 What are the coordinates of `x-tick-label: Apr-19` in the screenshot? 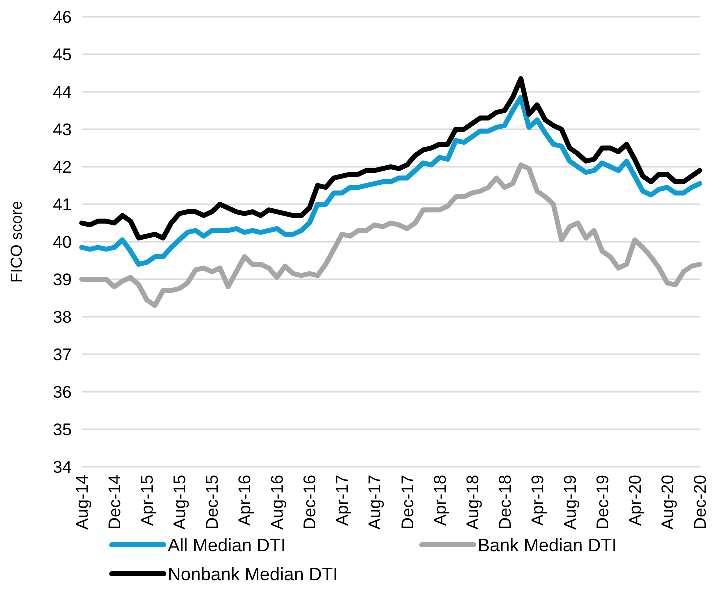 It's located at (538, 500).